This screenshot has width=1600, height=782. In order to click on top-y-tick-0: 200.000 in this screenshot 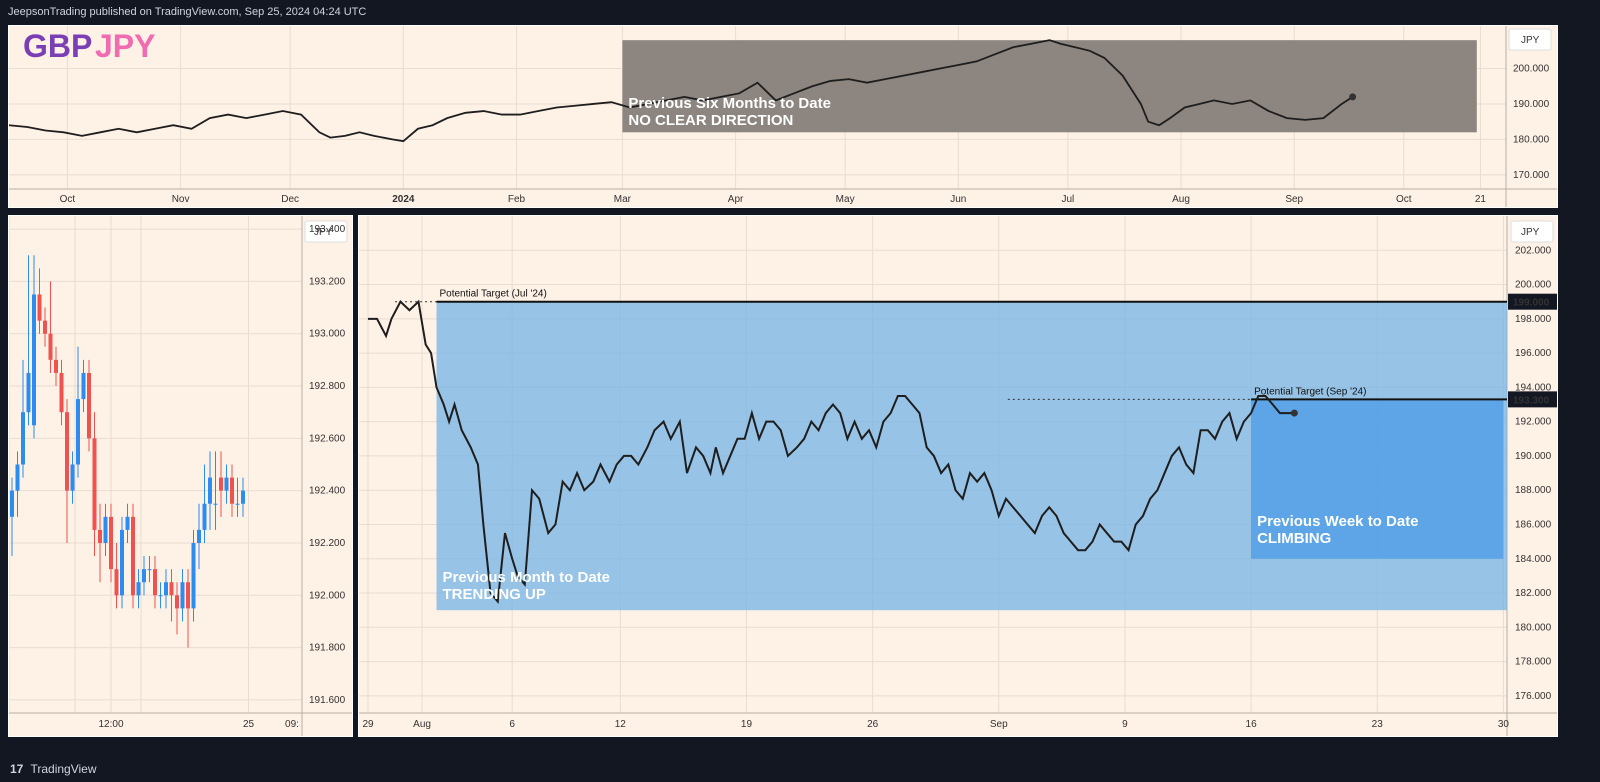, I will do `click(1531, 69)`.